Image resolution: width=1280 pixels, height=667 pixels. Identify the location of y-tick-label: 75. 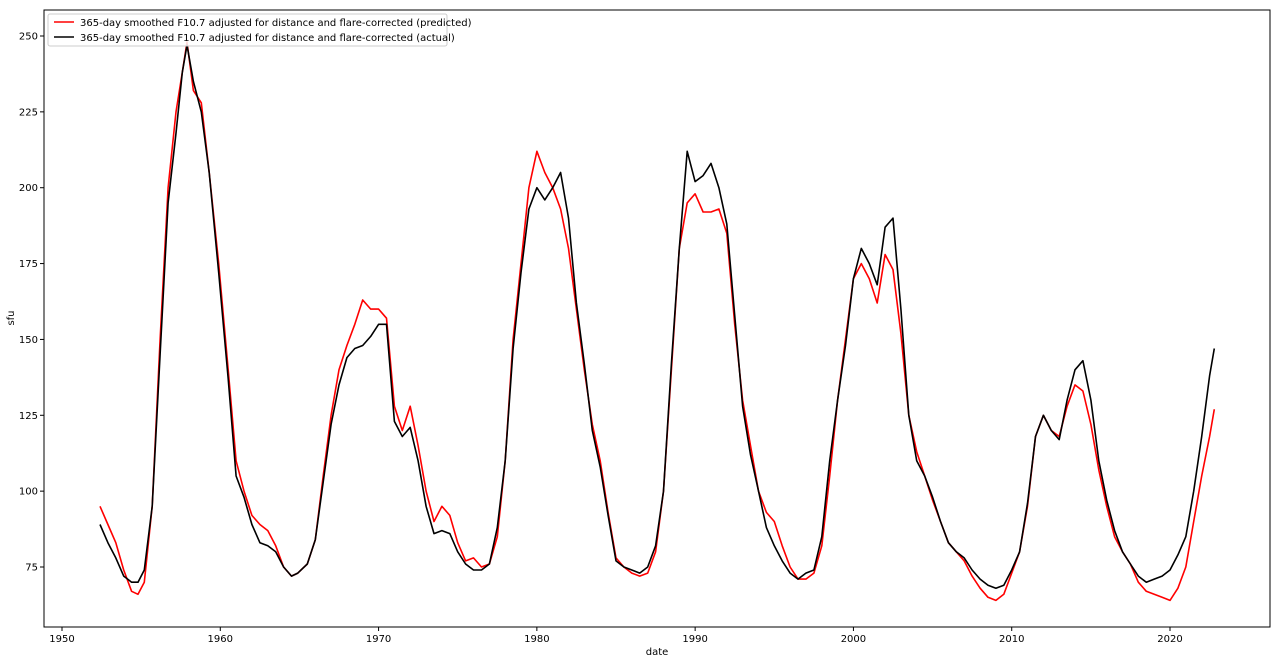
(31, 568).